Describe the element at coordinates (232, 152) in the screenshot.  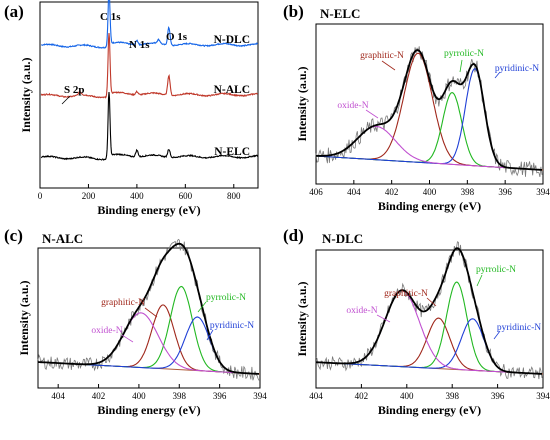
I see `series-label: N-ELC` at that location.